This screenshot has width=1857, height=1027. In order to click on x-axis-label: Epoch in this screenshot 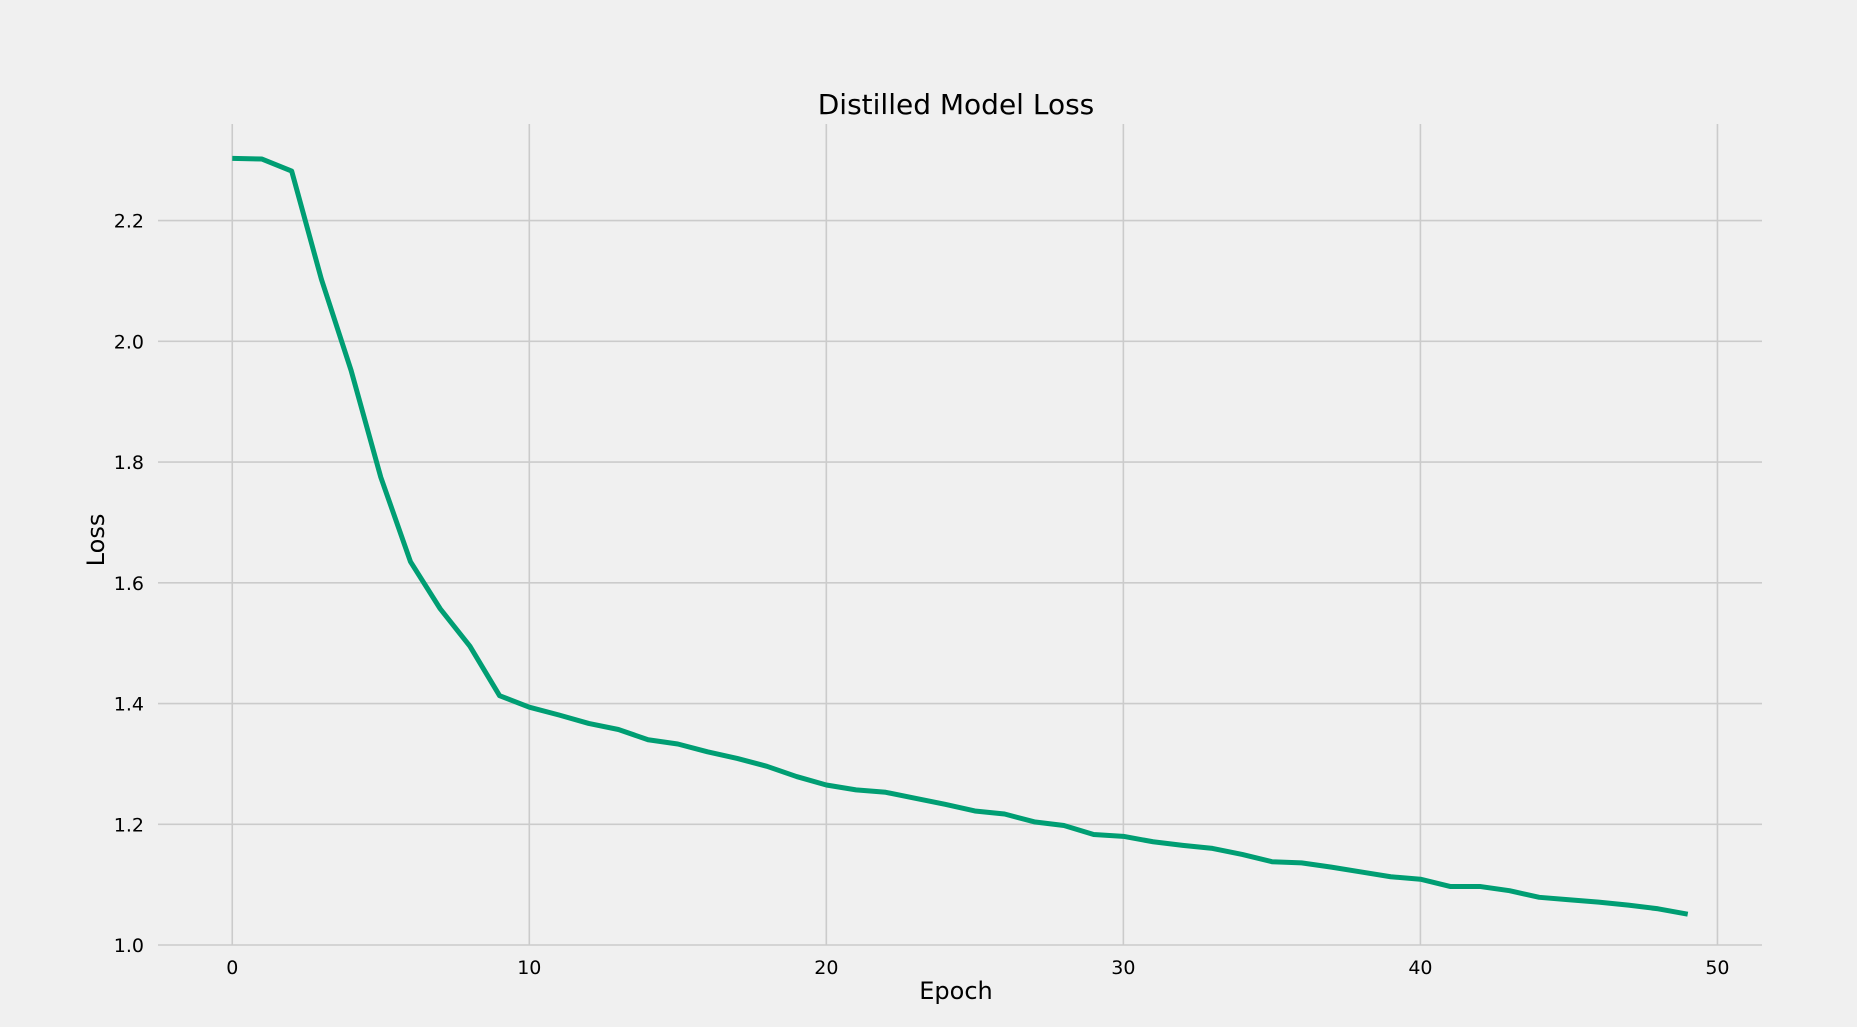, I will do `click(956, 991)`.